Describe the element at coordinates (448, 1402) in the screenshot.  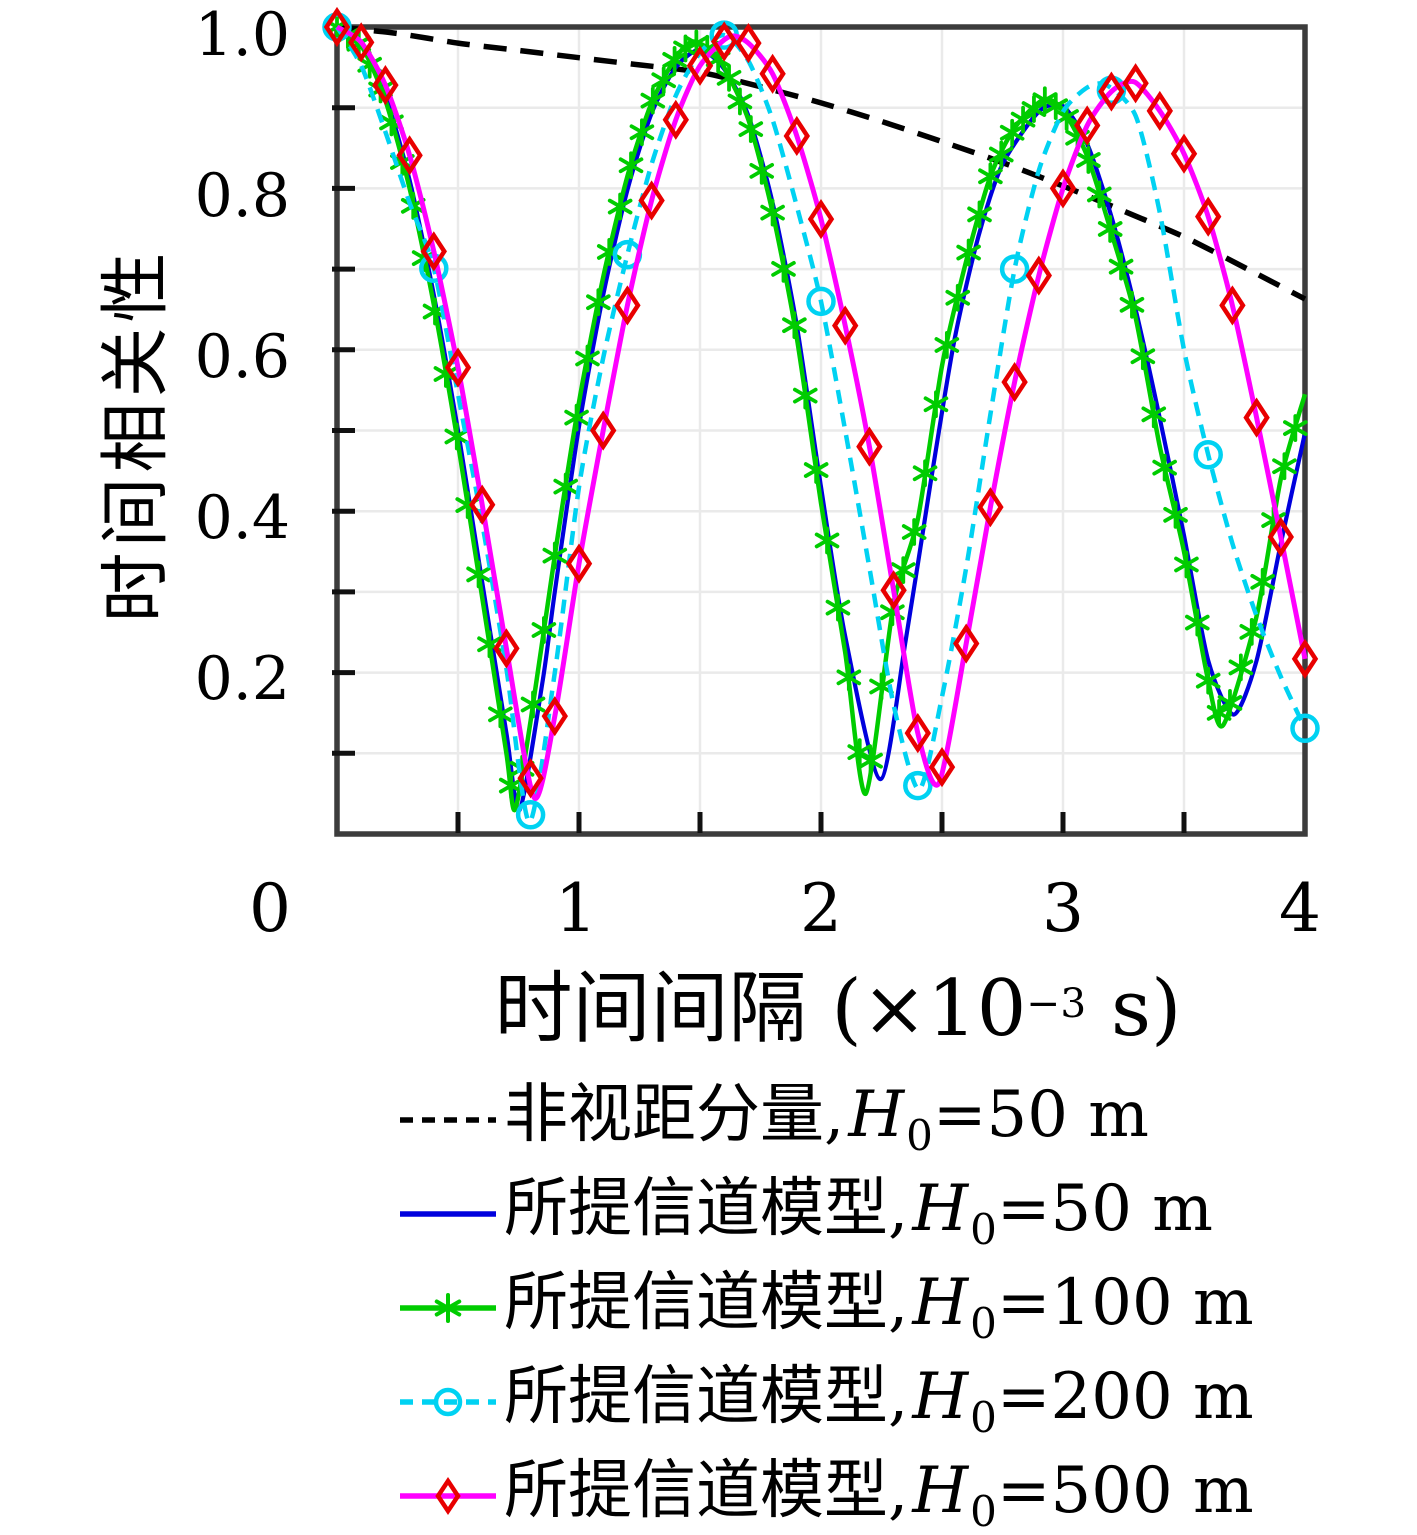
I see `legend-cyan-dashed-circle-line-icon` at that location.